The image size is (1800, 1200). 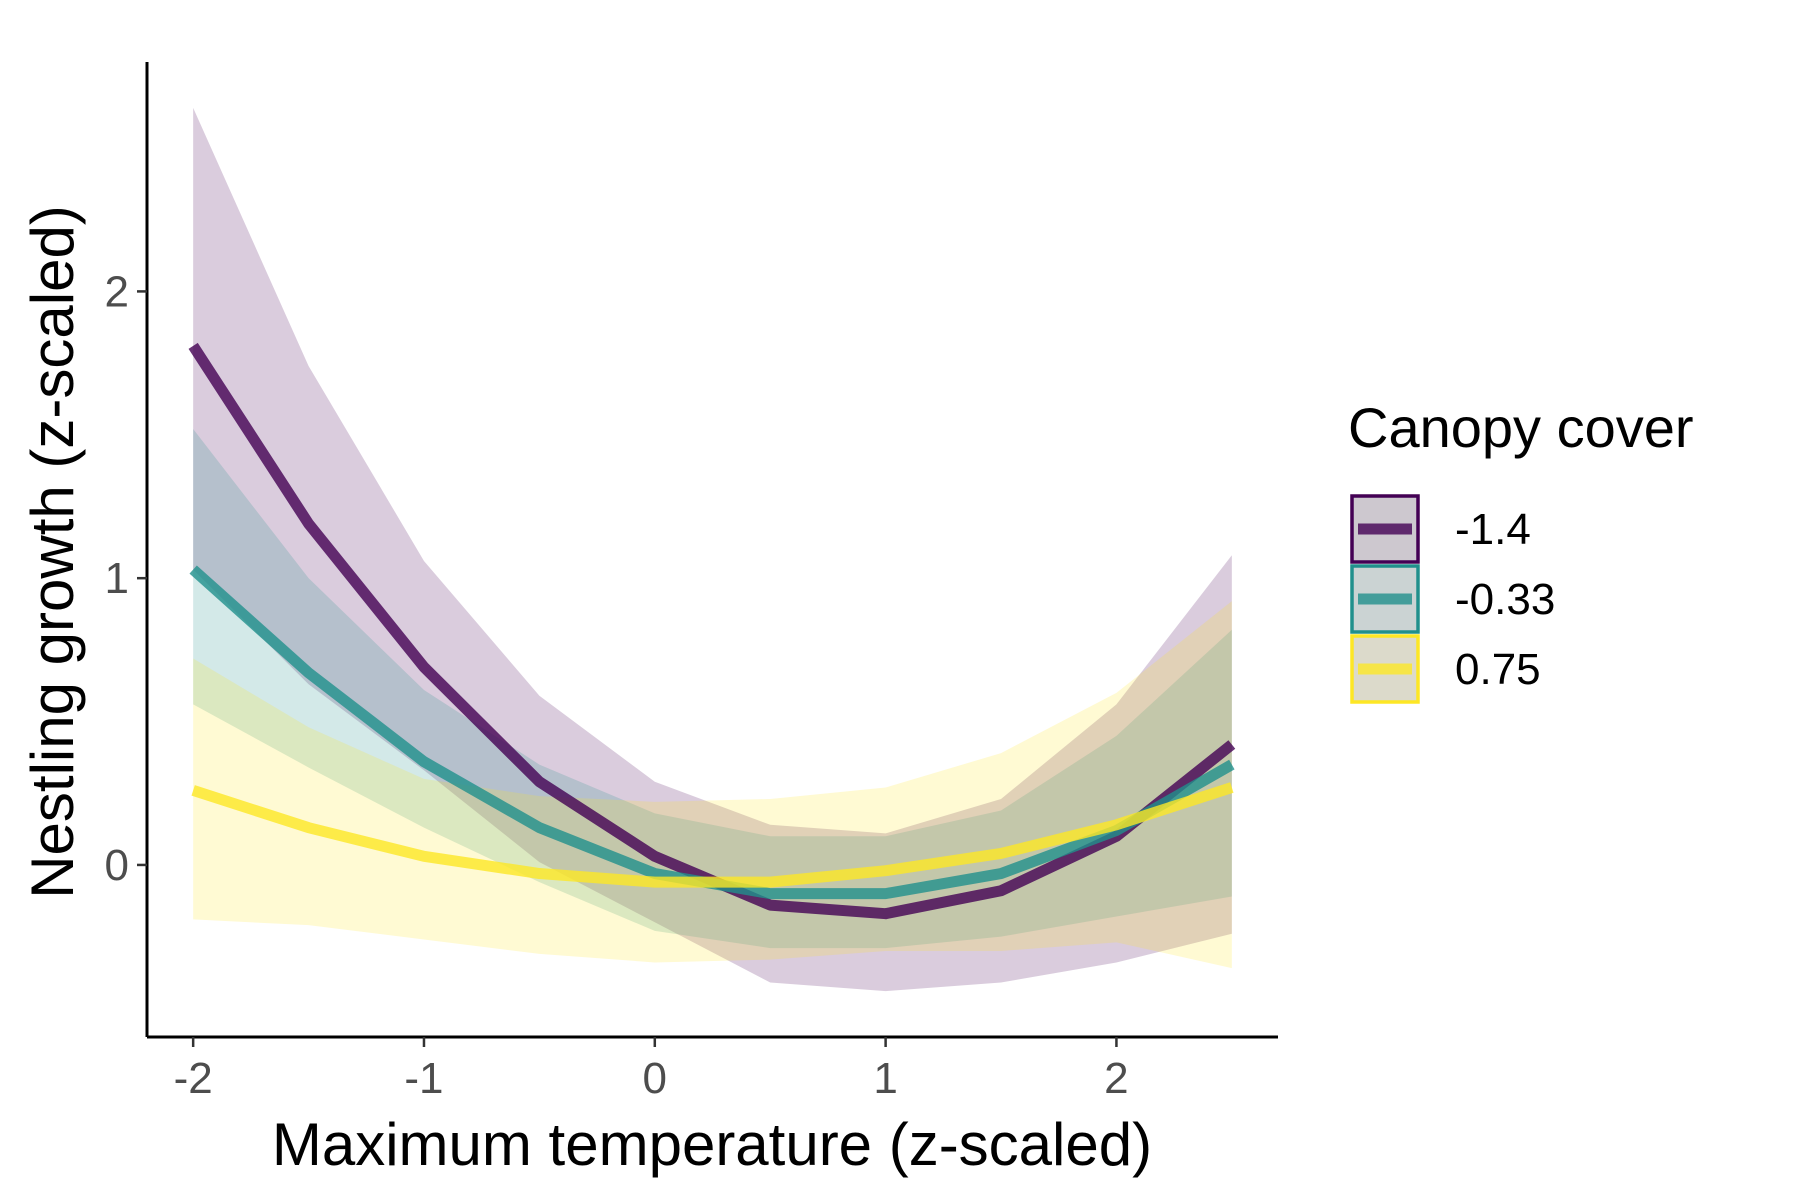 What do you see at coordinates (1498, 669) in the screenshot?
I see `legend-label: 0.75` at bounding box center [1498, 669].